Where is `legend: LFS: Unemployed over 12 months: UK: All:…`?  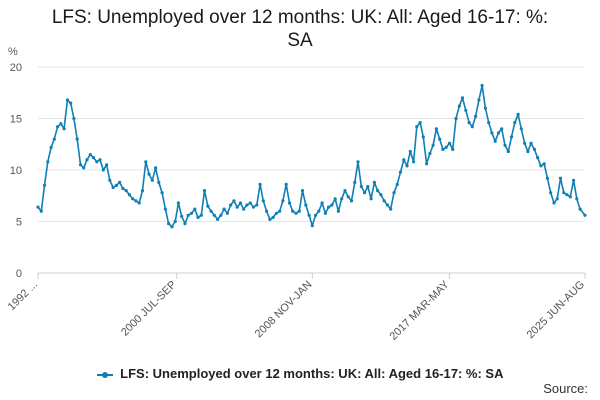
legend: LFS: Unemployed over 12 months: UK: All:… is located at coordinates (300, 373).